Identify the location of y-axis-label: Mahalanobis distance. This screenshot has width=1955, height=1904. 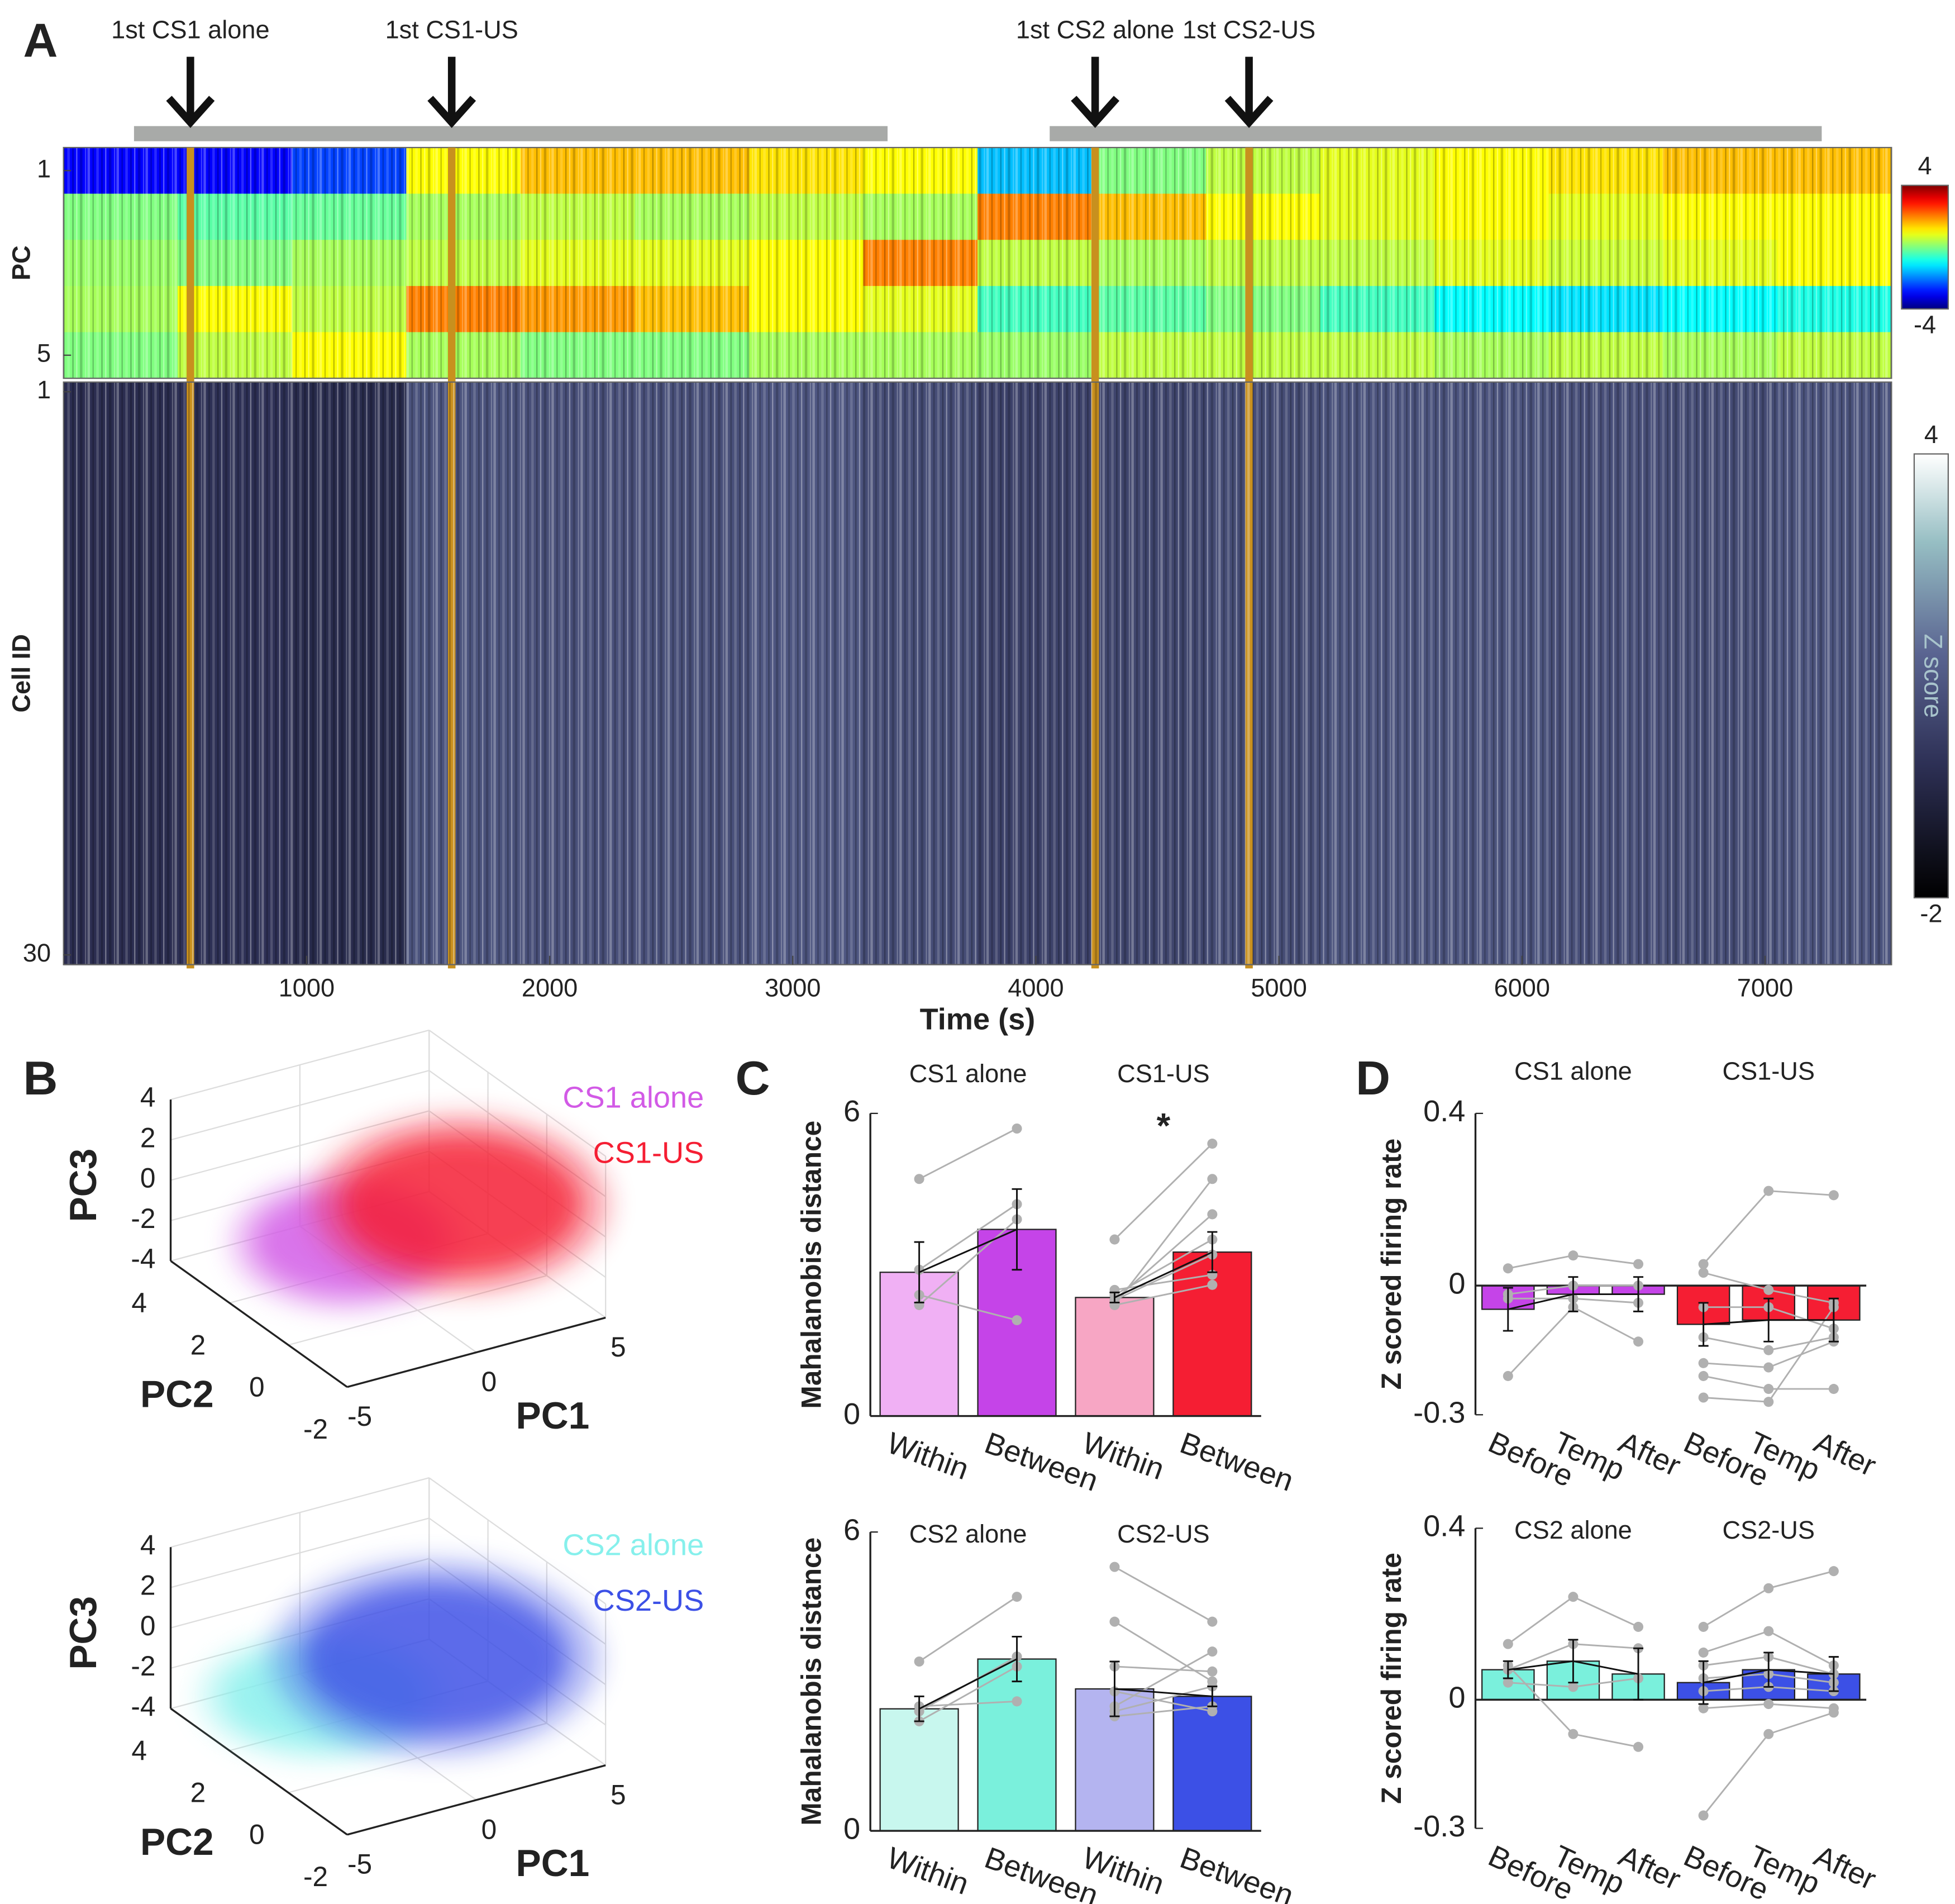
(811, 1265).